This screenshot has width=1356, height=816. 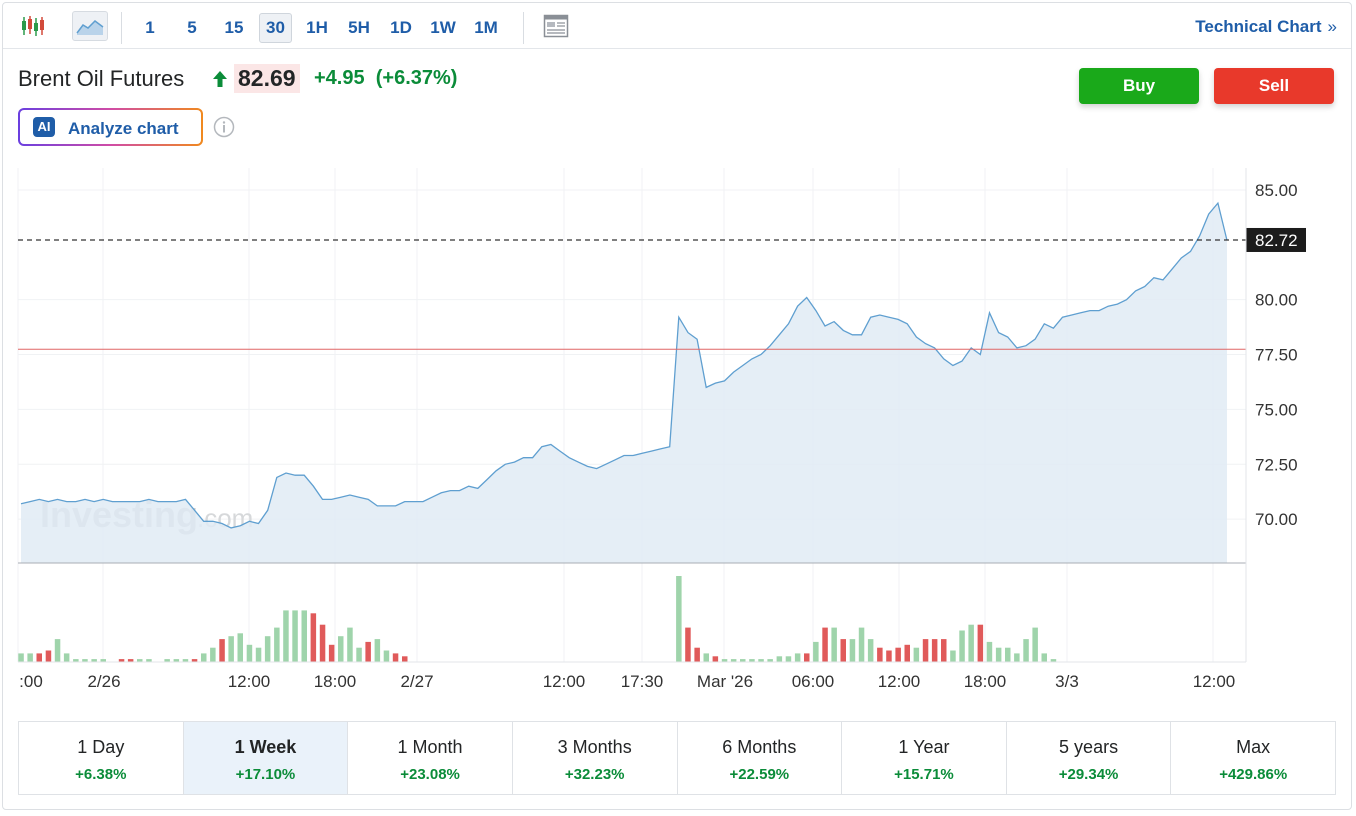 What do you see at coordinates (1089, 758) in the screenshot?
I see `period-5-years: 5 years +29.34%` at bounding box center [1089, 758].